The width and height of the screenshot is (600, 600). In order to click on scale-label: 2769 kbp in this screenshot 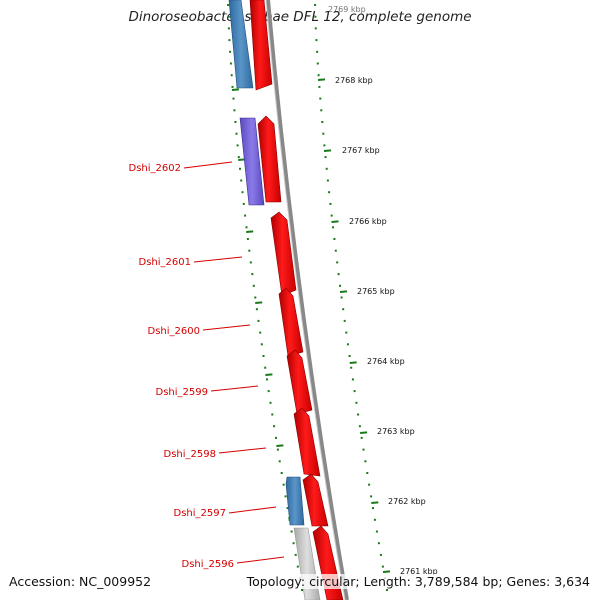, I will do `click(347, 9)`.